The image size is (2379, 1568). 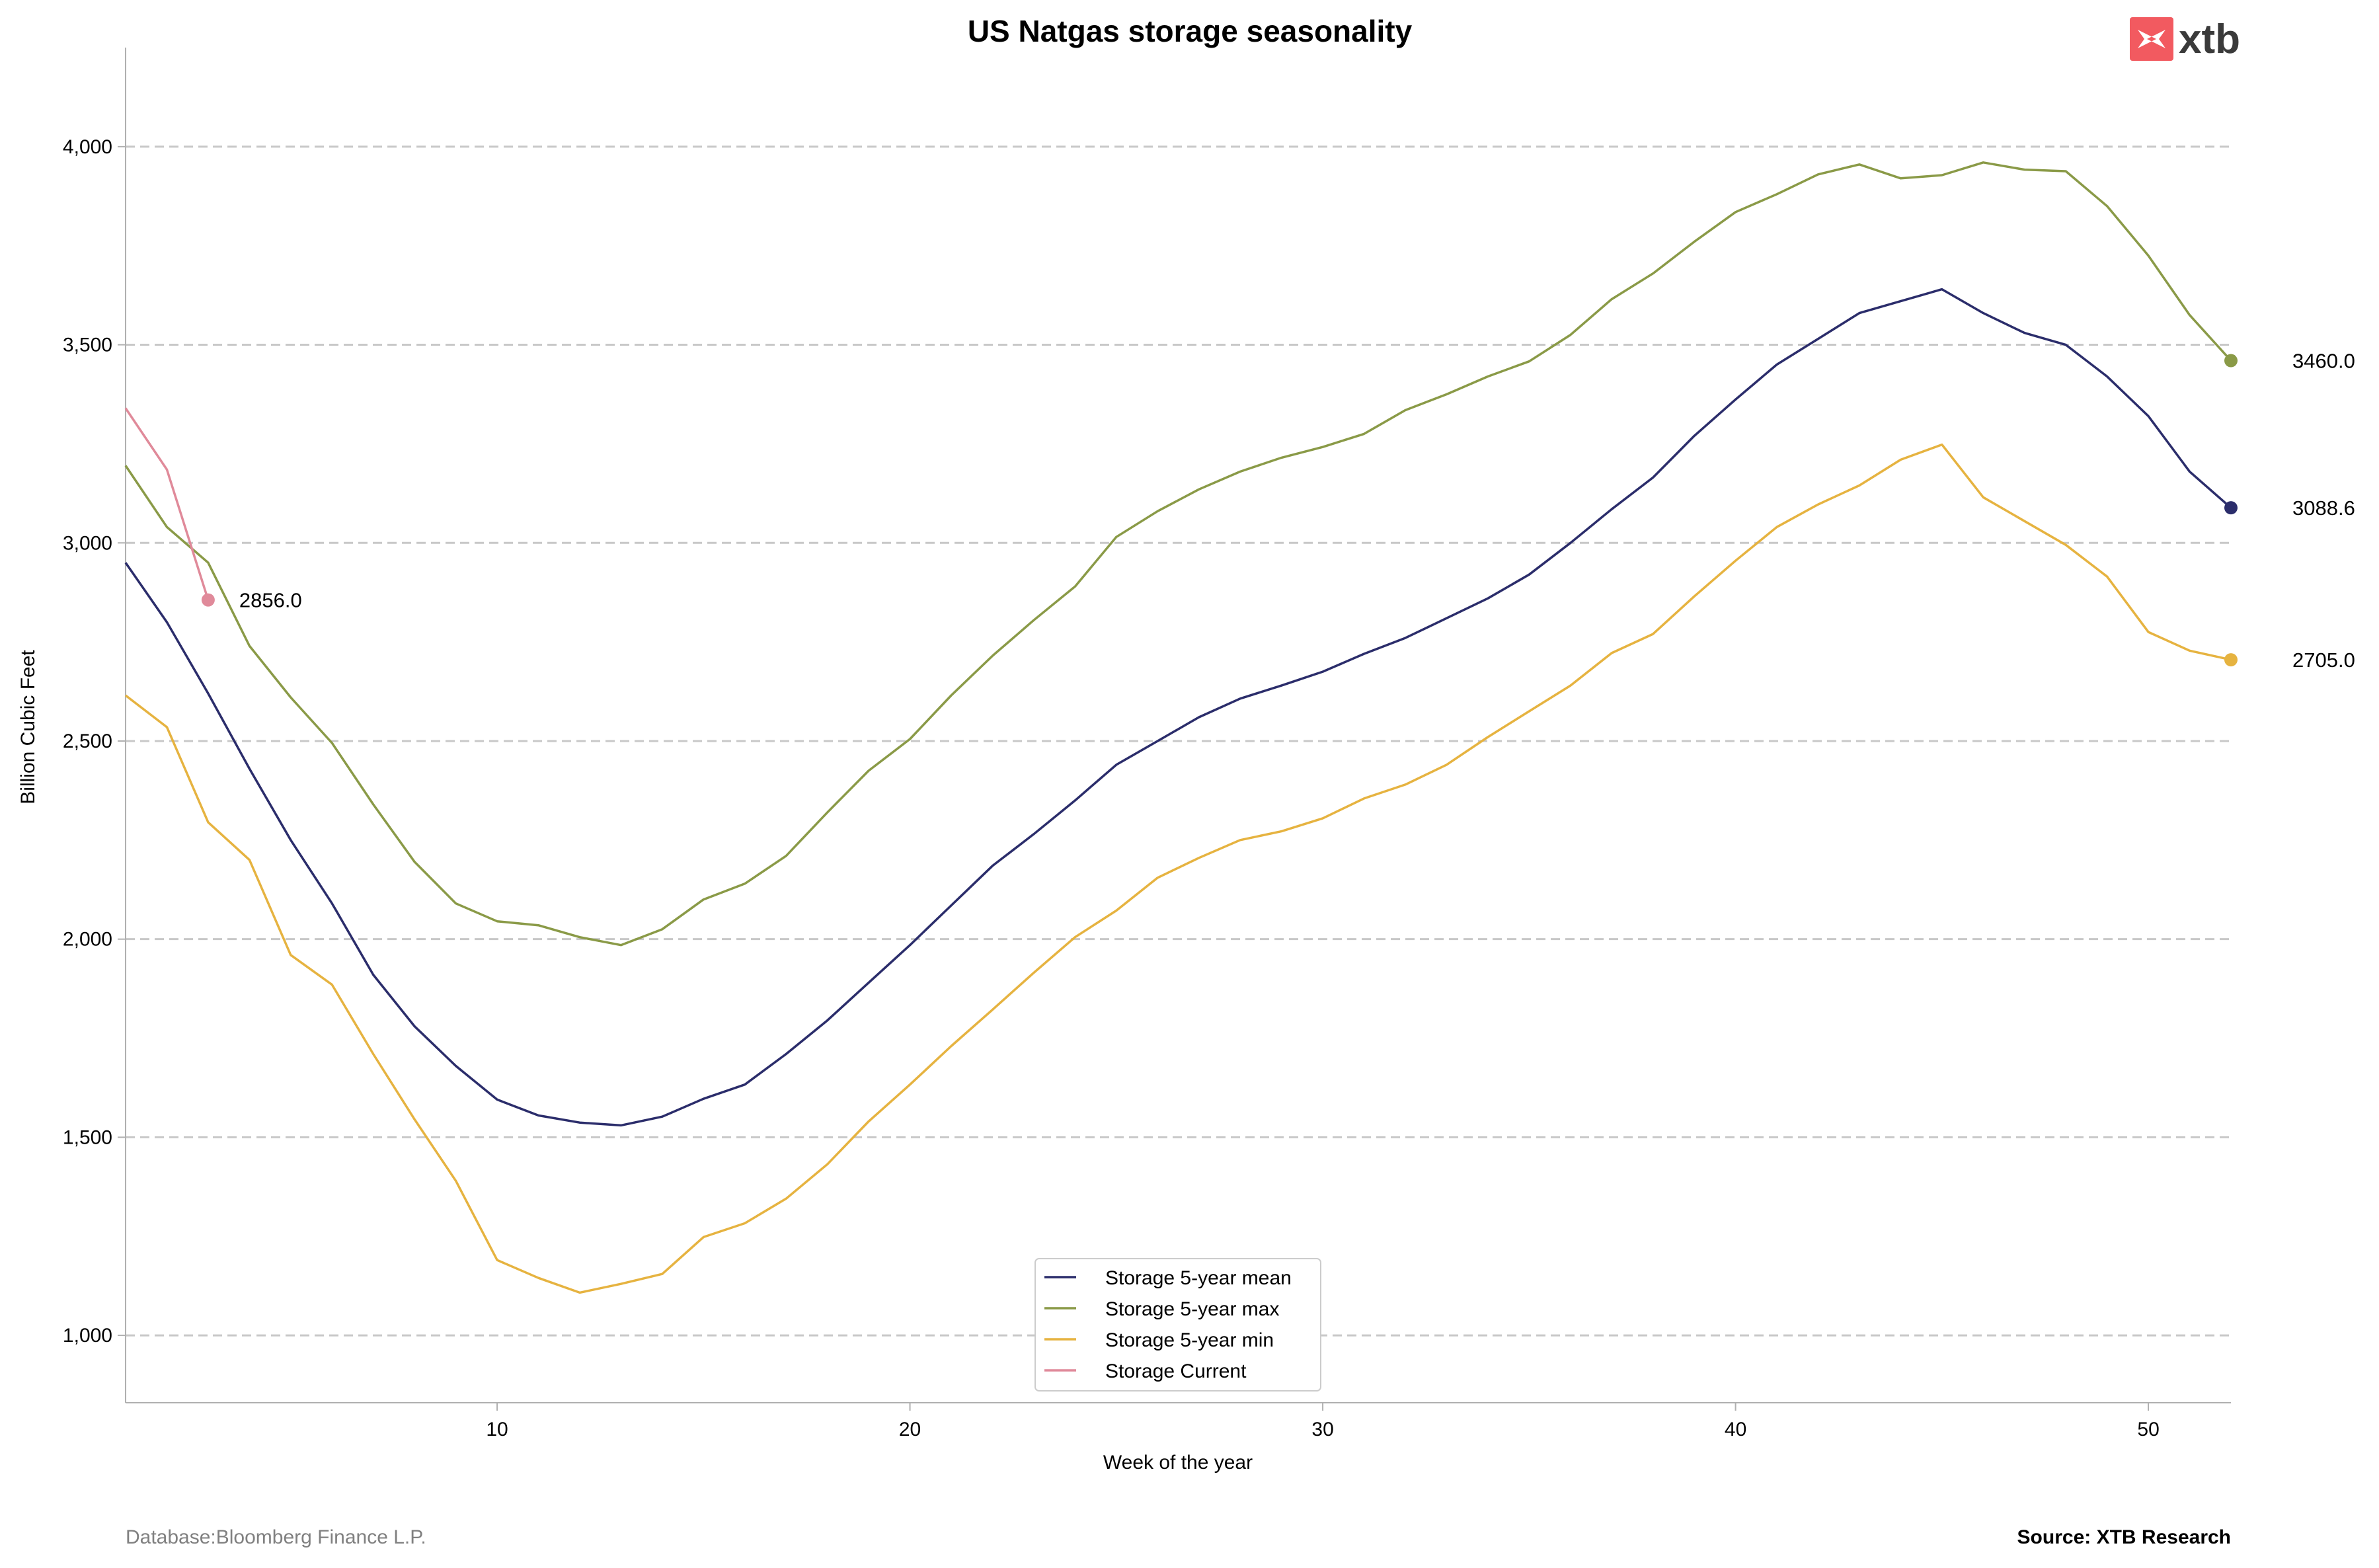 What do you see at coordinates (2323, 361) in the screenshot?
I see `series-end-label-storage-5-year-max: 3460.0` at bounding box center [2323, 361].